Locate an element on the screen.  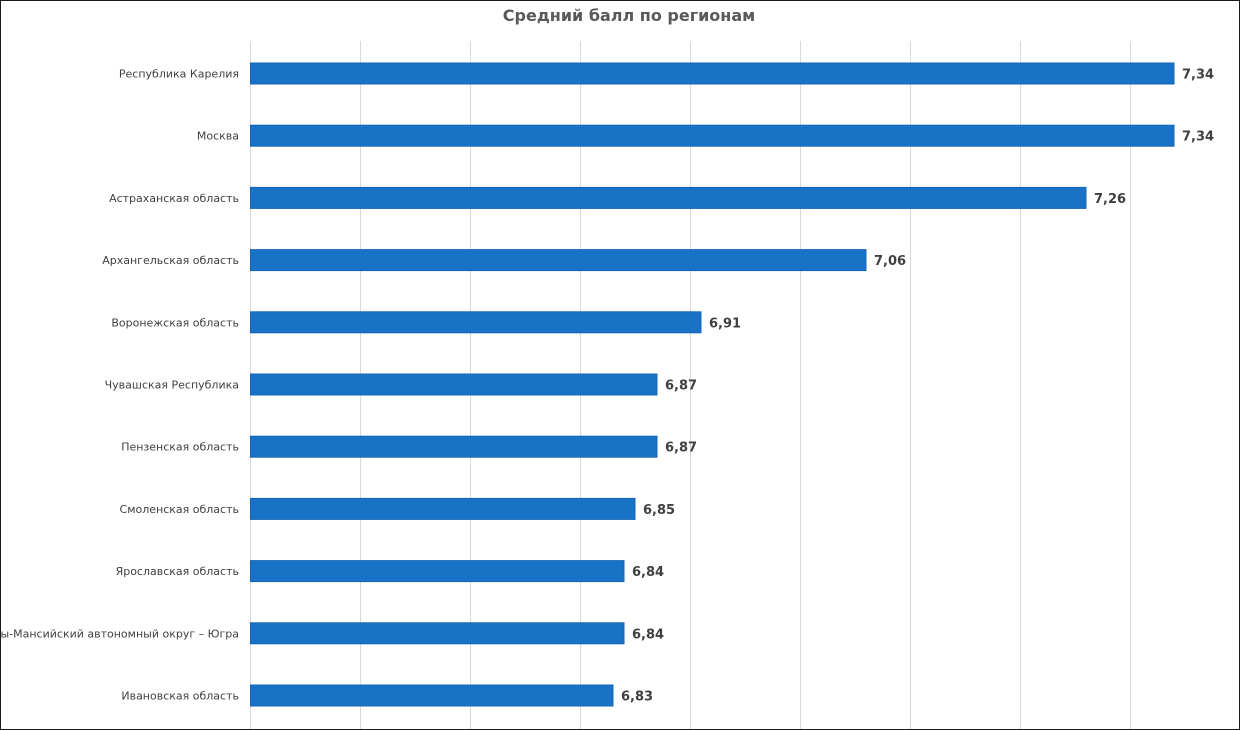
category-label: Воронежская область is located at coordinates (175, 322).